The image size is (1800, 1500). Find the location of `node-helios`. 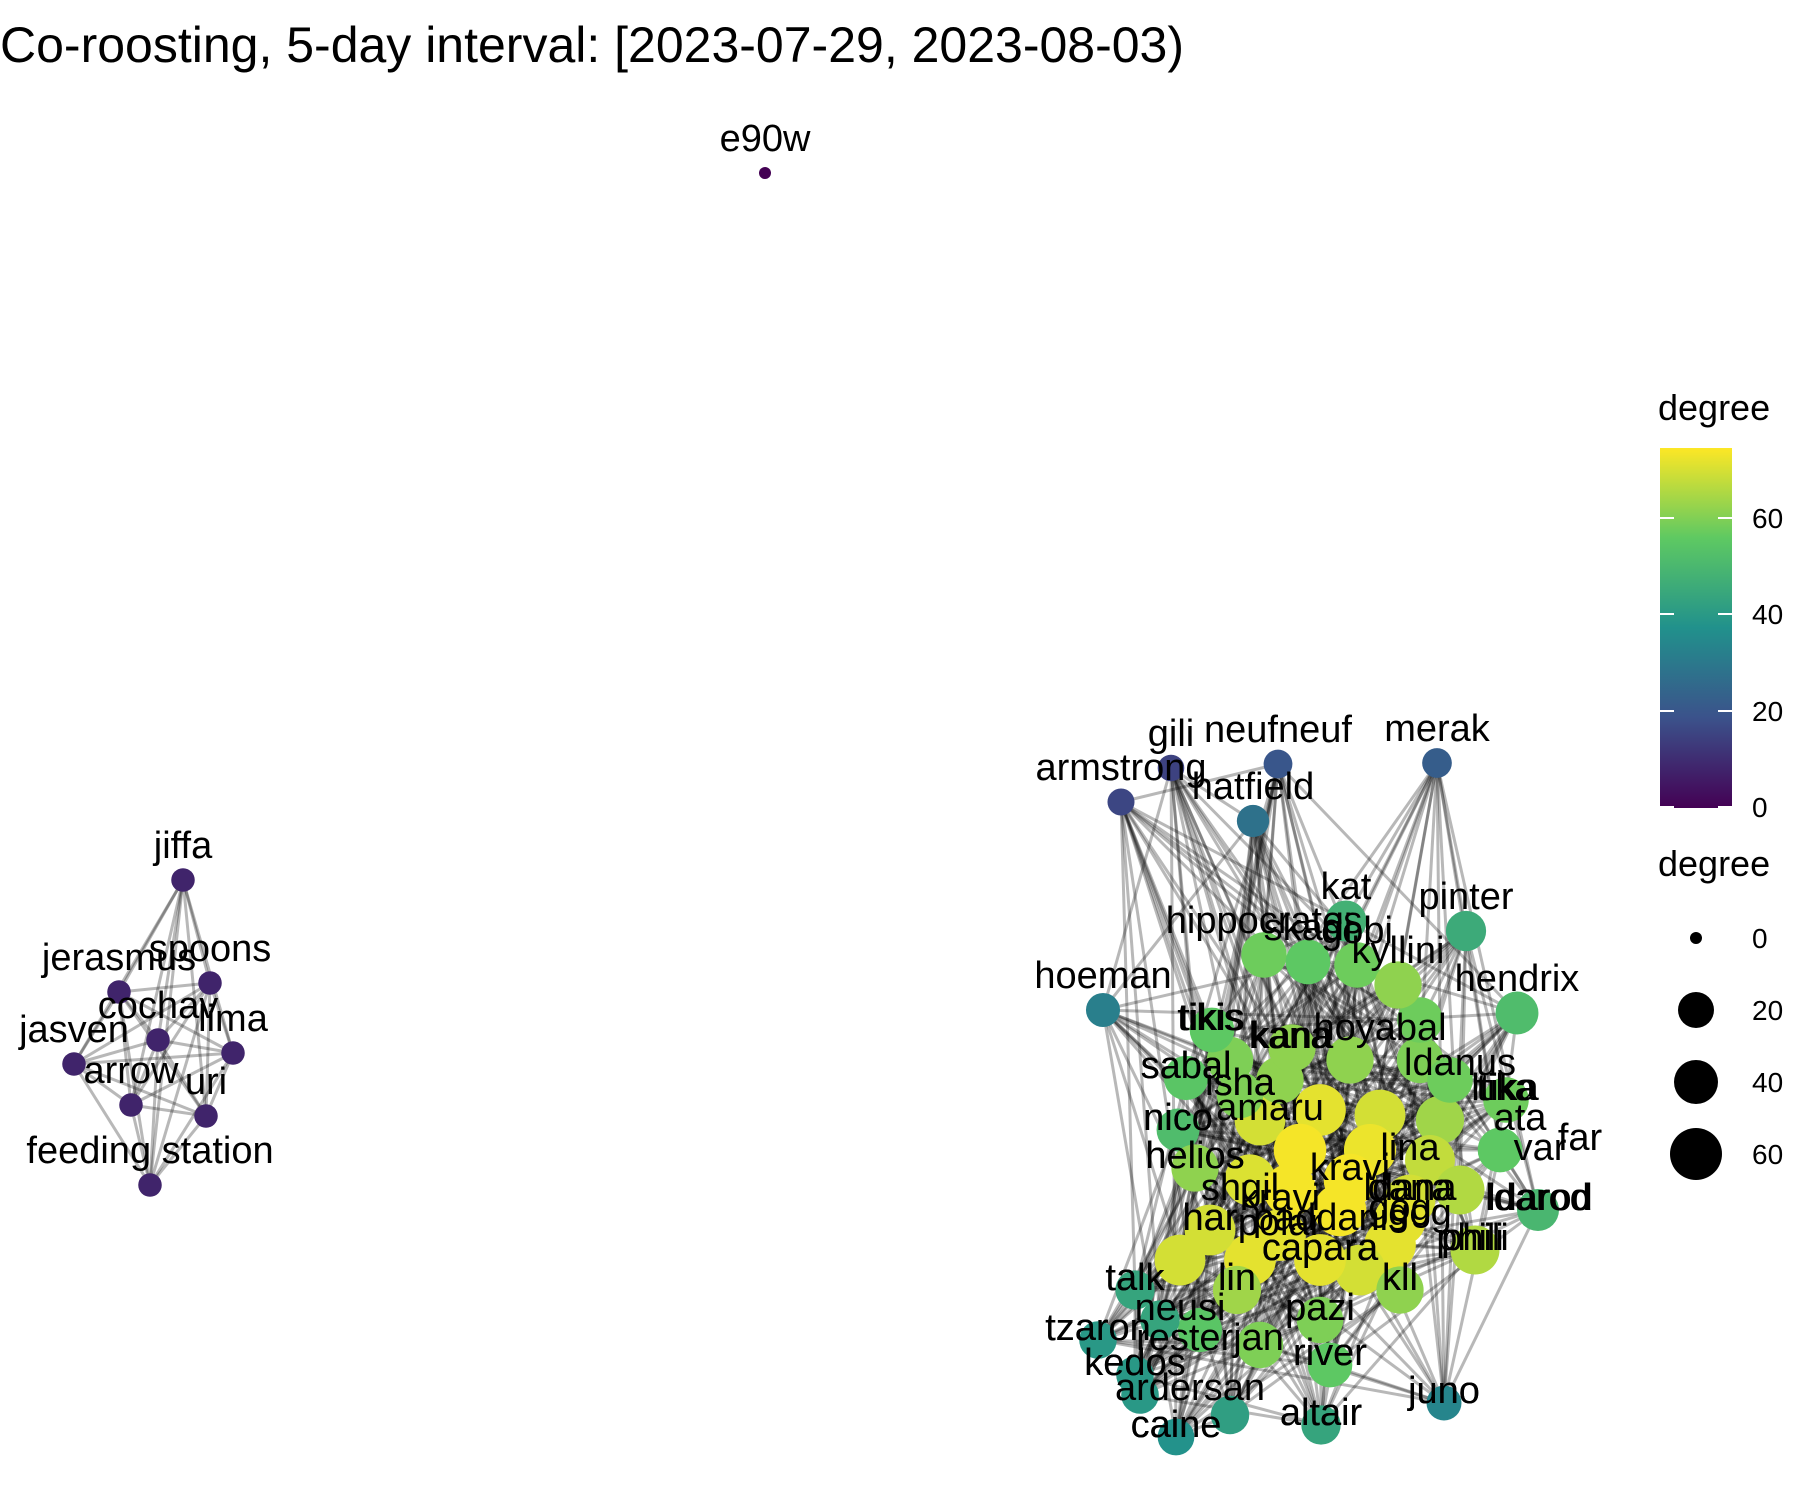

node-helios is located at coordinates (1195, 1168).